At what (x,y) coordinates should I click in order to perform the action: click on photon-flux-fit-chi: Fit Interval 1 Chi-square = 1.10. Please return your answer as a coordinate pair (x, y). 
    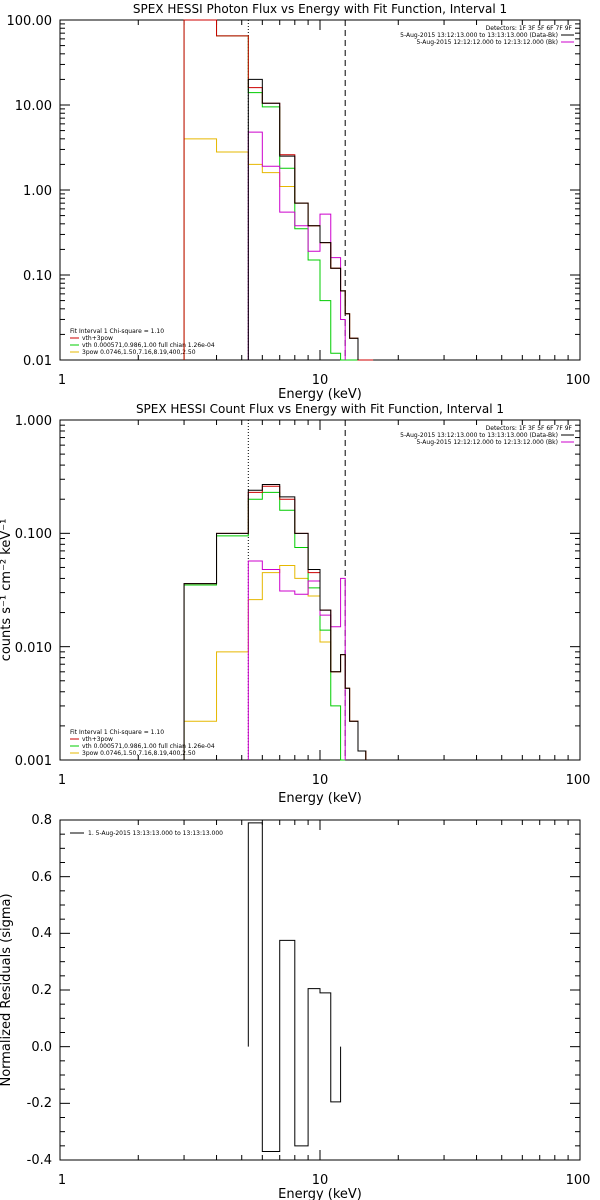
    Looking at the image, I should click on (117, 331).